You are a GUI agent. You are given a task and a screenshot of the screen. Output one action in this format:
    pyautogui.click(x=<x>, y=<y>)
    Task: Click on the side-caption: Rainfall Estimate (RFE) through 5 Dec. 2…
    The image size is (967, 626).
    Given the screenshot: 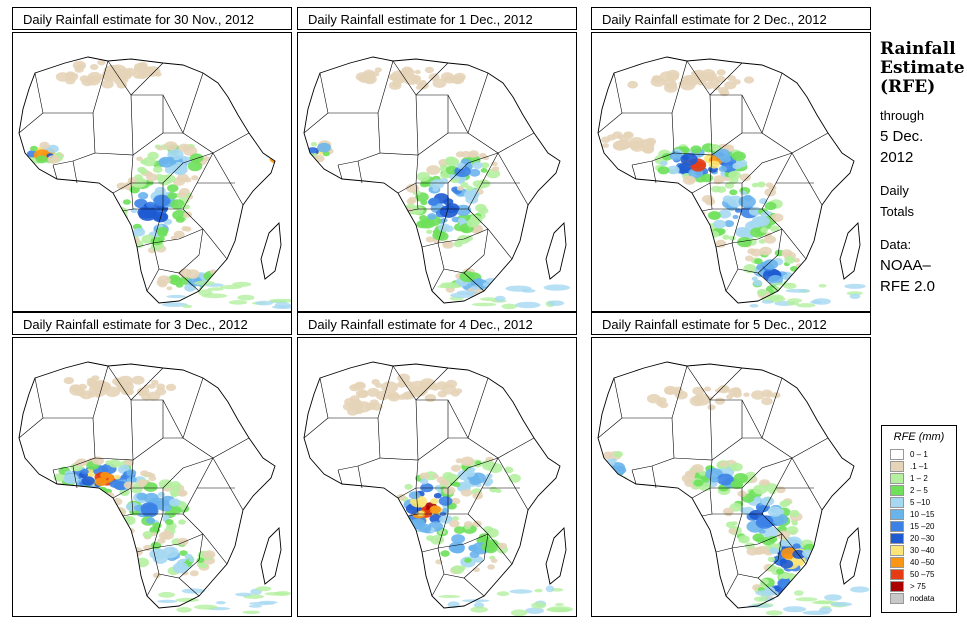 What is the action you would take?
    pyautogui.click(x=923, y=168)
    